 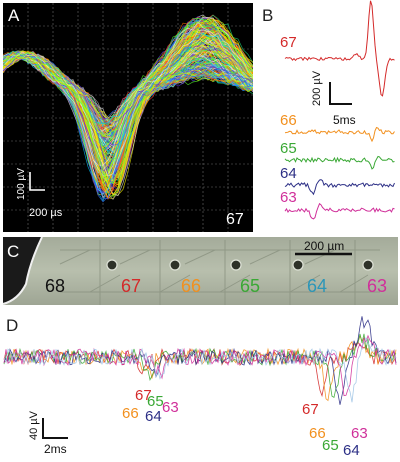 What do you see at coordinates (170, 407) in the screenshot?
I see `left-label-63: 63` at bounding box center [170, 407].